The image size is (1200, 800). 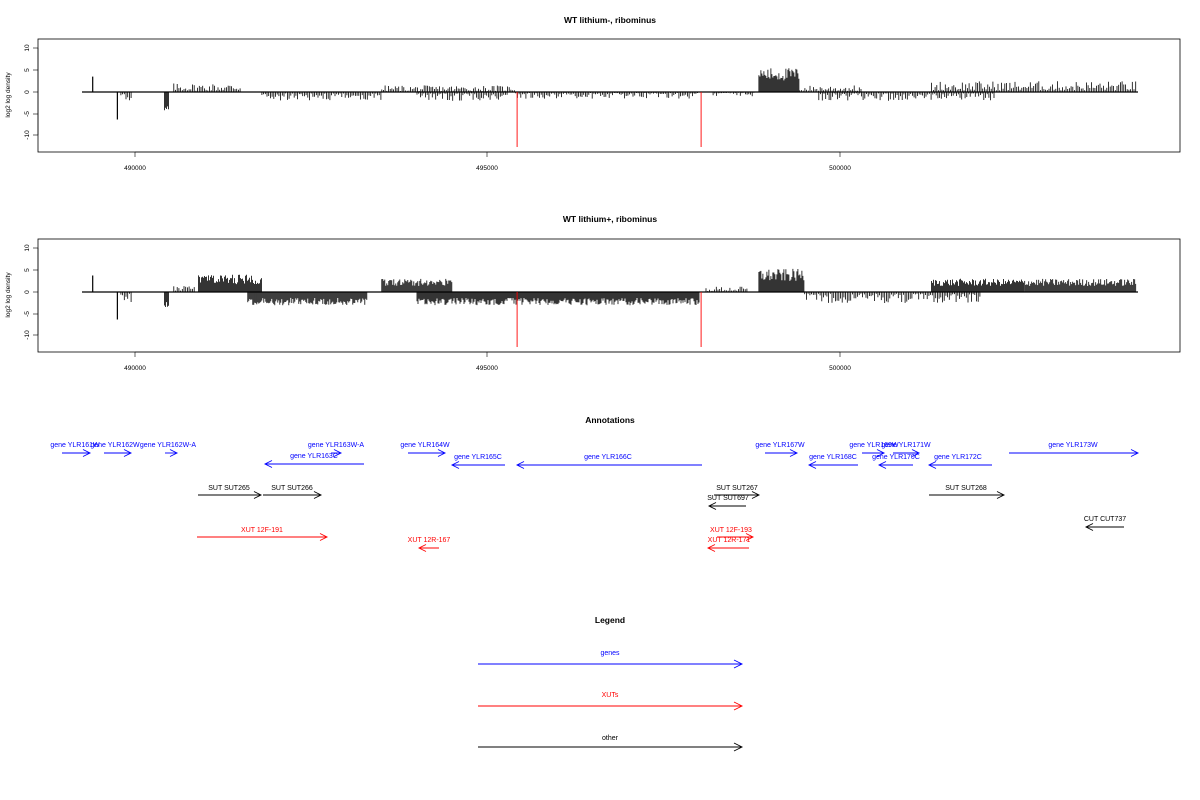 What do you see at coordinates (728, 498) in the screenshot?
I see `other-label: SUT SUT697` at bounding box center [728, 498].